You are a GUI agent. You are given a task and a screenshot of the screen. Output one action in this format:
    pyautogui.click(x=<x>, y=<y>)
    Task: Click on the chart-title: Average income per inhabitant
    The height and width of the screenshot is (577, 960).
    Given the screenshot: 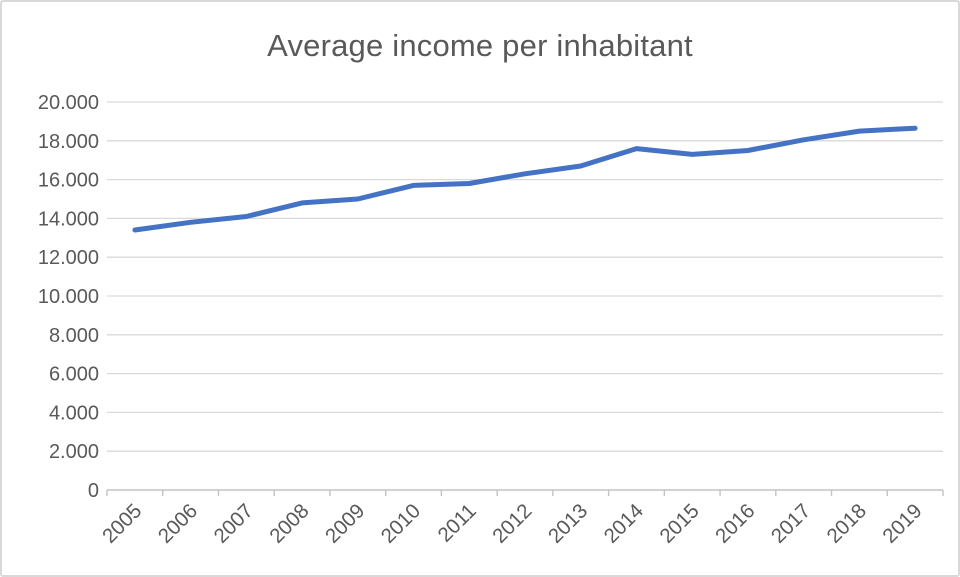 What is the action you would take?
    pyautogui.click(x=480, y=45)
    